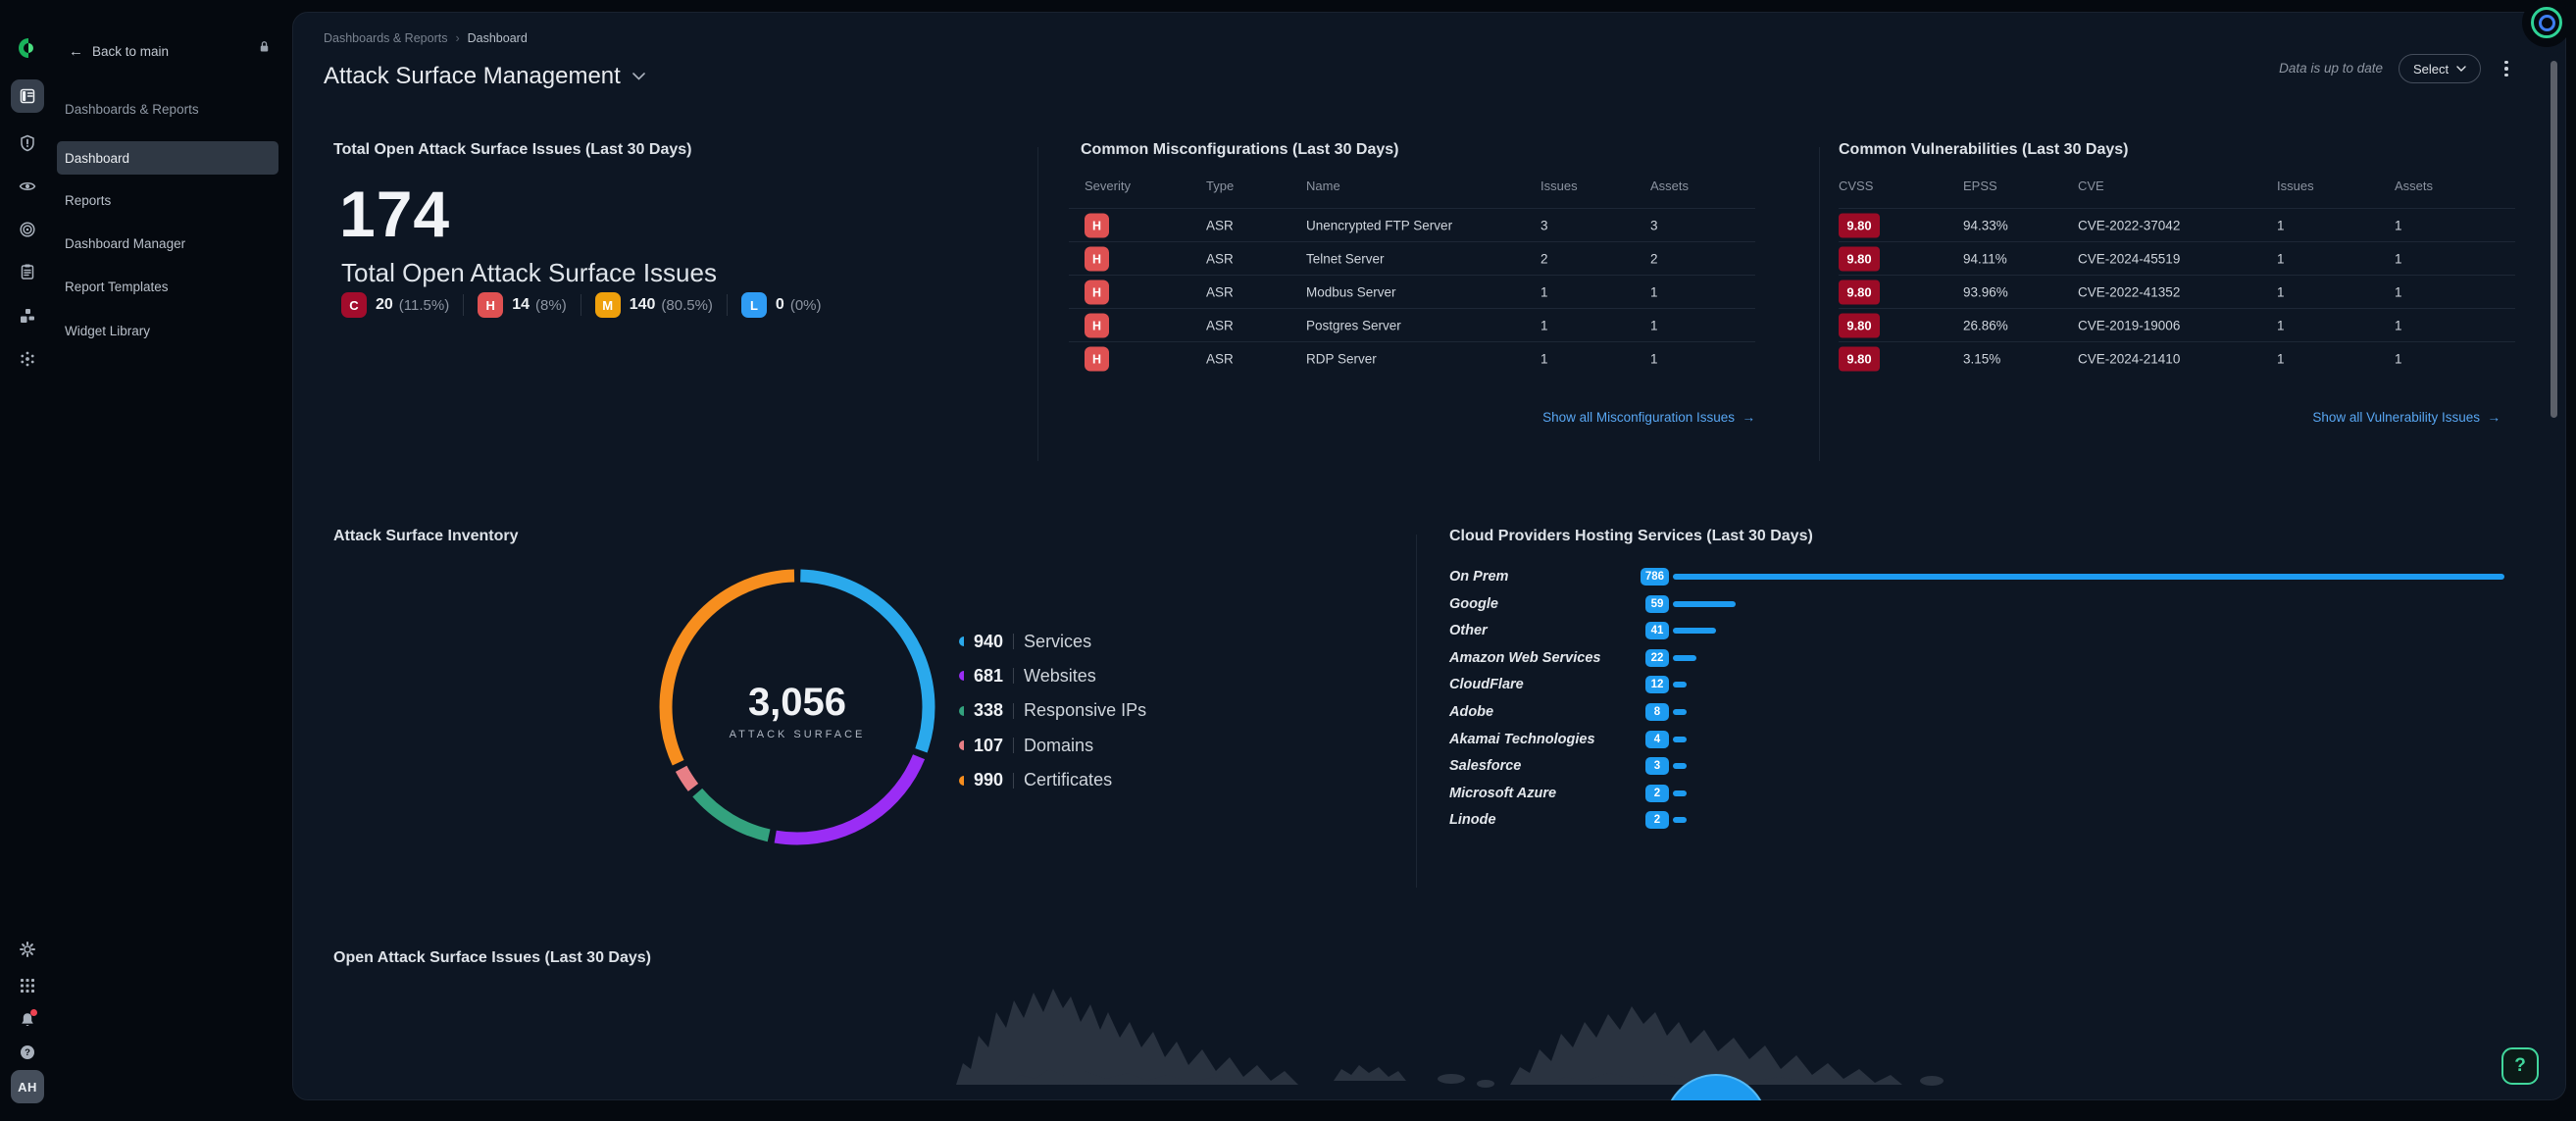 Image resolution: width=2576 pixels, height=1121 pixels. What do you see at coordinates (753, 305) in the screenshot?
I see `severity-chip-l: L` at bounding box center [753, 305].